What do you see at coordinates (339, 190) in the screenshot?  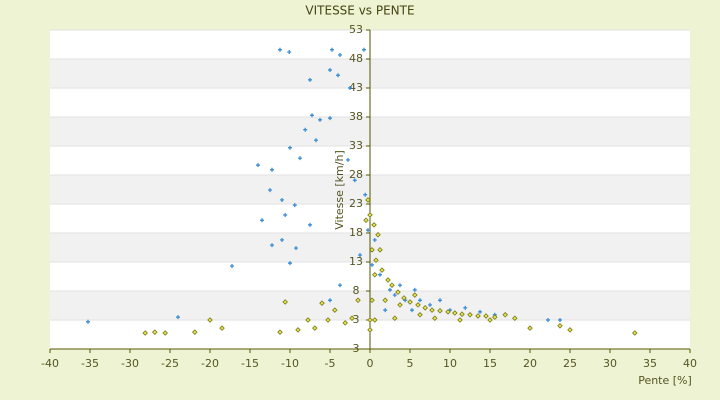 I see `y-axis-title: Vitesse [km/h]` at bounding box center [339, 190].